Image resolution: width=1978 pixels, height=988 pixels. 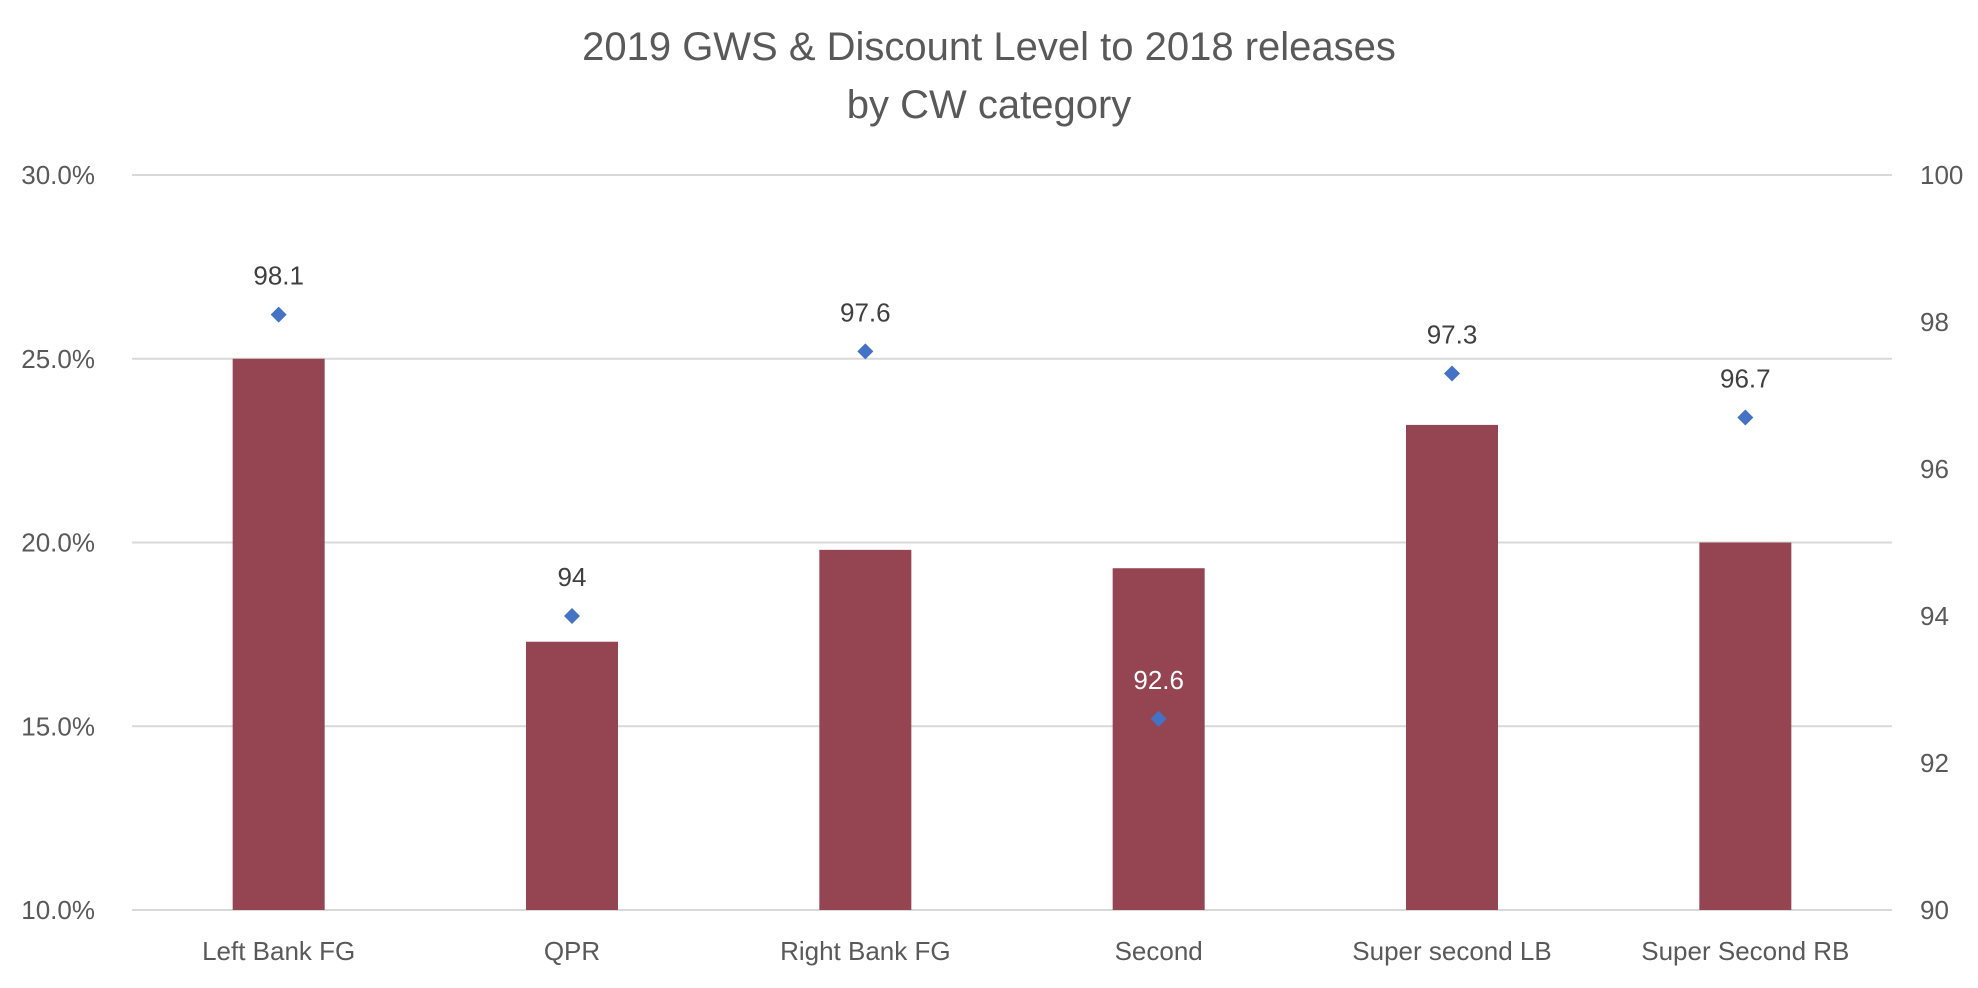 What do you see at coordinates (58, 359) in the screenshot?
I see `y-left-tick-label: 25.0%` at bounding box center [58, 359].